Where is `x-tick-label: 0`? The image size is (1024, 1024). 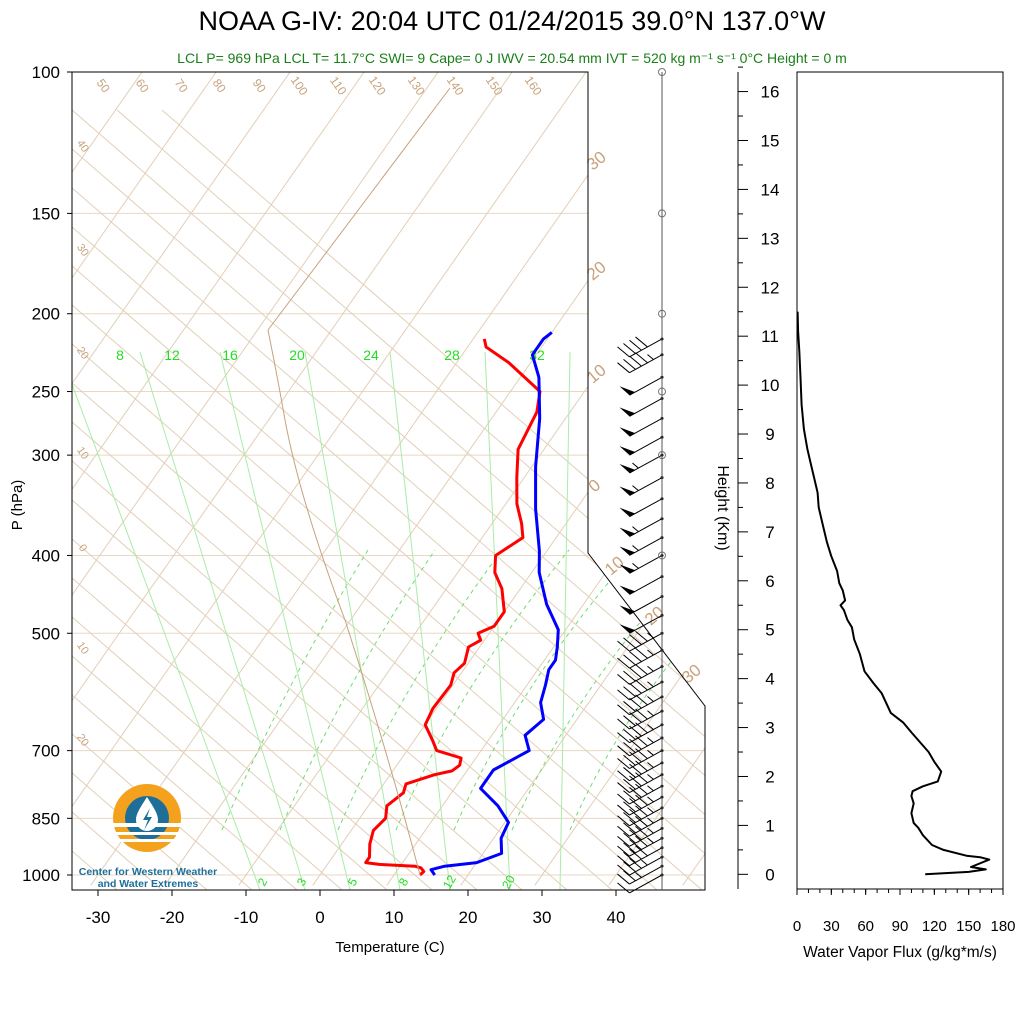
x-tick-label: 0 is located at coordinates (319, 917).